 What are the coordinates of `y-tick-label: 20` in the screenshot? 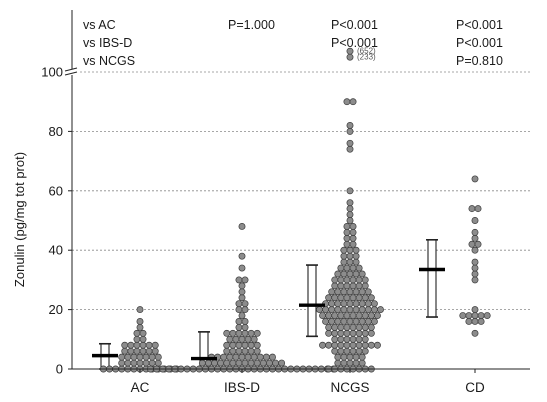 It's located at (56, 309).